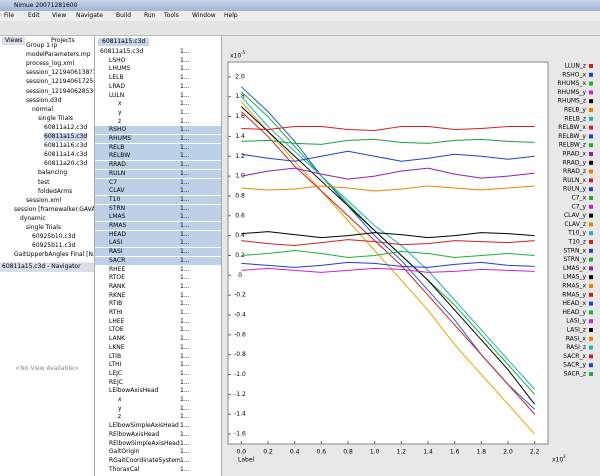  What do you see at coordinates (59, 16) in the screenshot?
I see `menu-item: View` at bounding box center [59, 16].